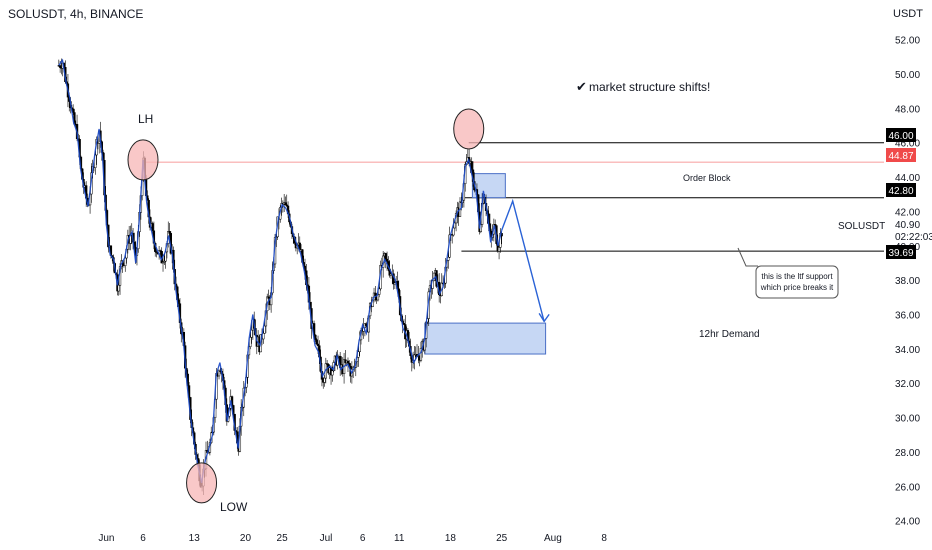 This screenshot has width=932, height=550. What do you see at coordinates (907, 453) in the screenshot?
I see `y-tick-label: 28.00` at bounding box center [907, 453].